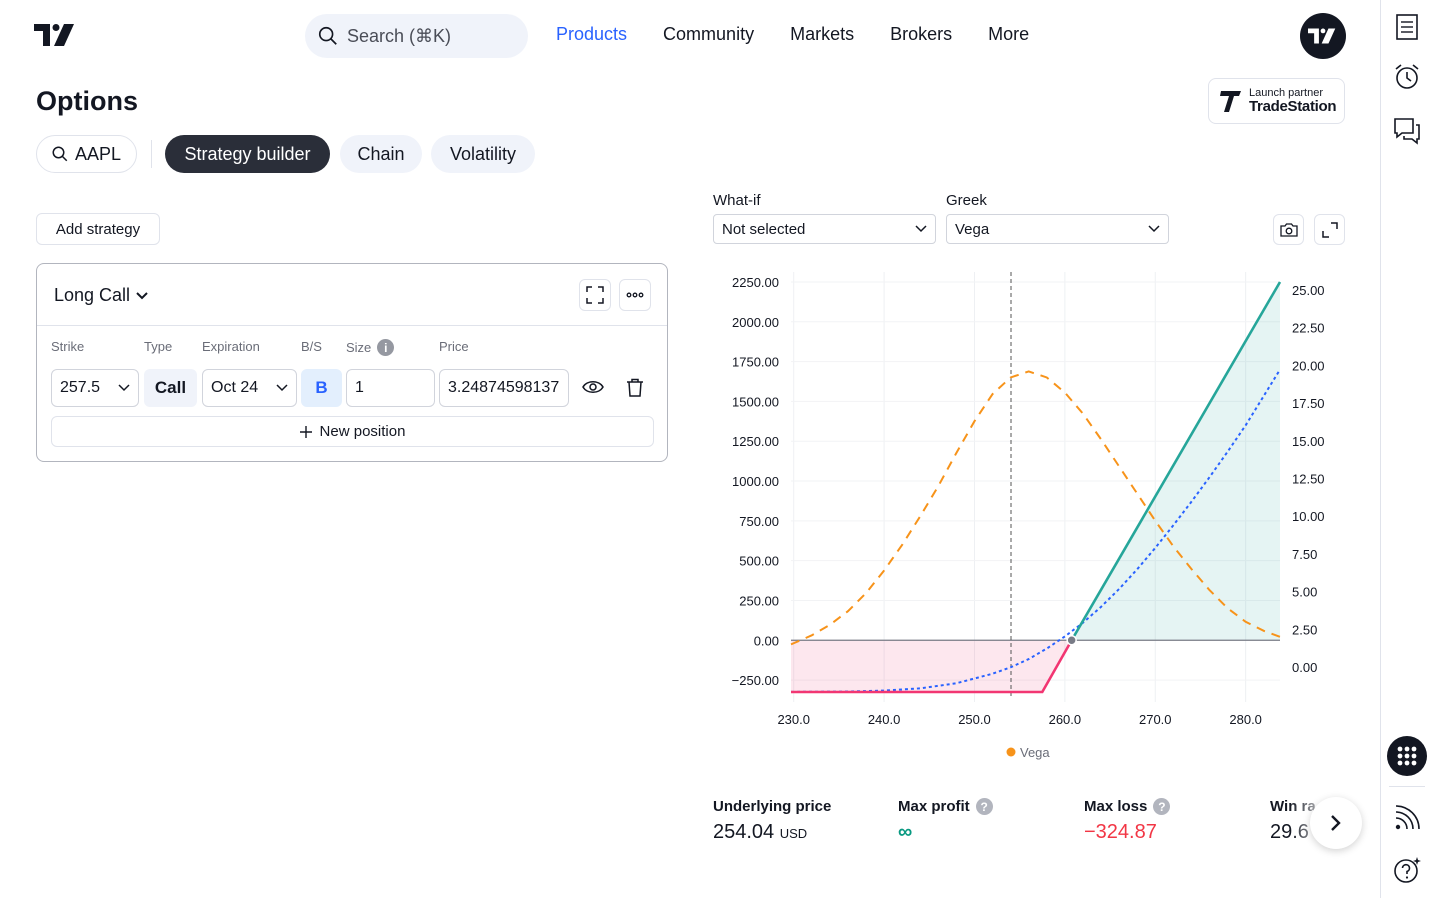  Describe the element at coordinates (92, 295) in the screenshot. I see `strategy-name: Long Call` at that location.